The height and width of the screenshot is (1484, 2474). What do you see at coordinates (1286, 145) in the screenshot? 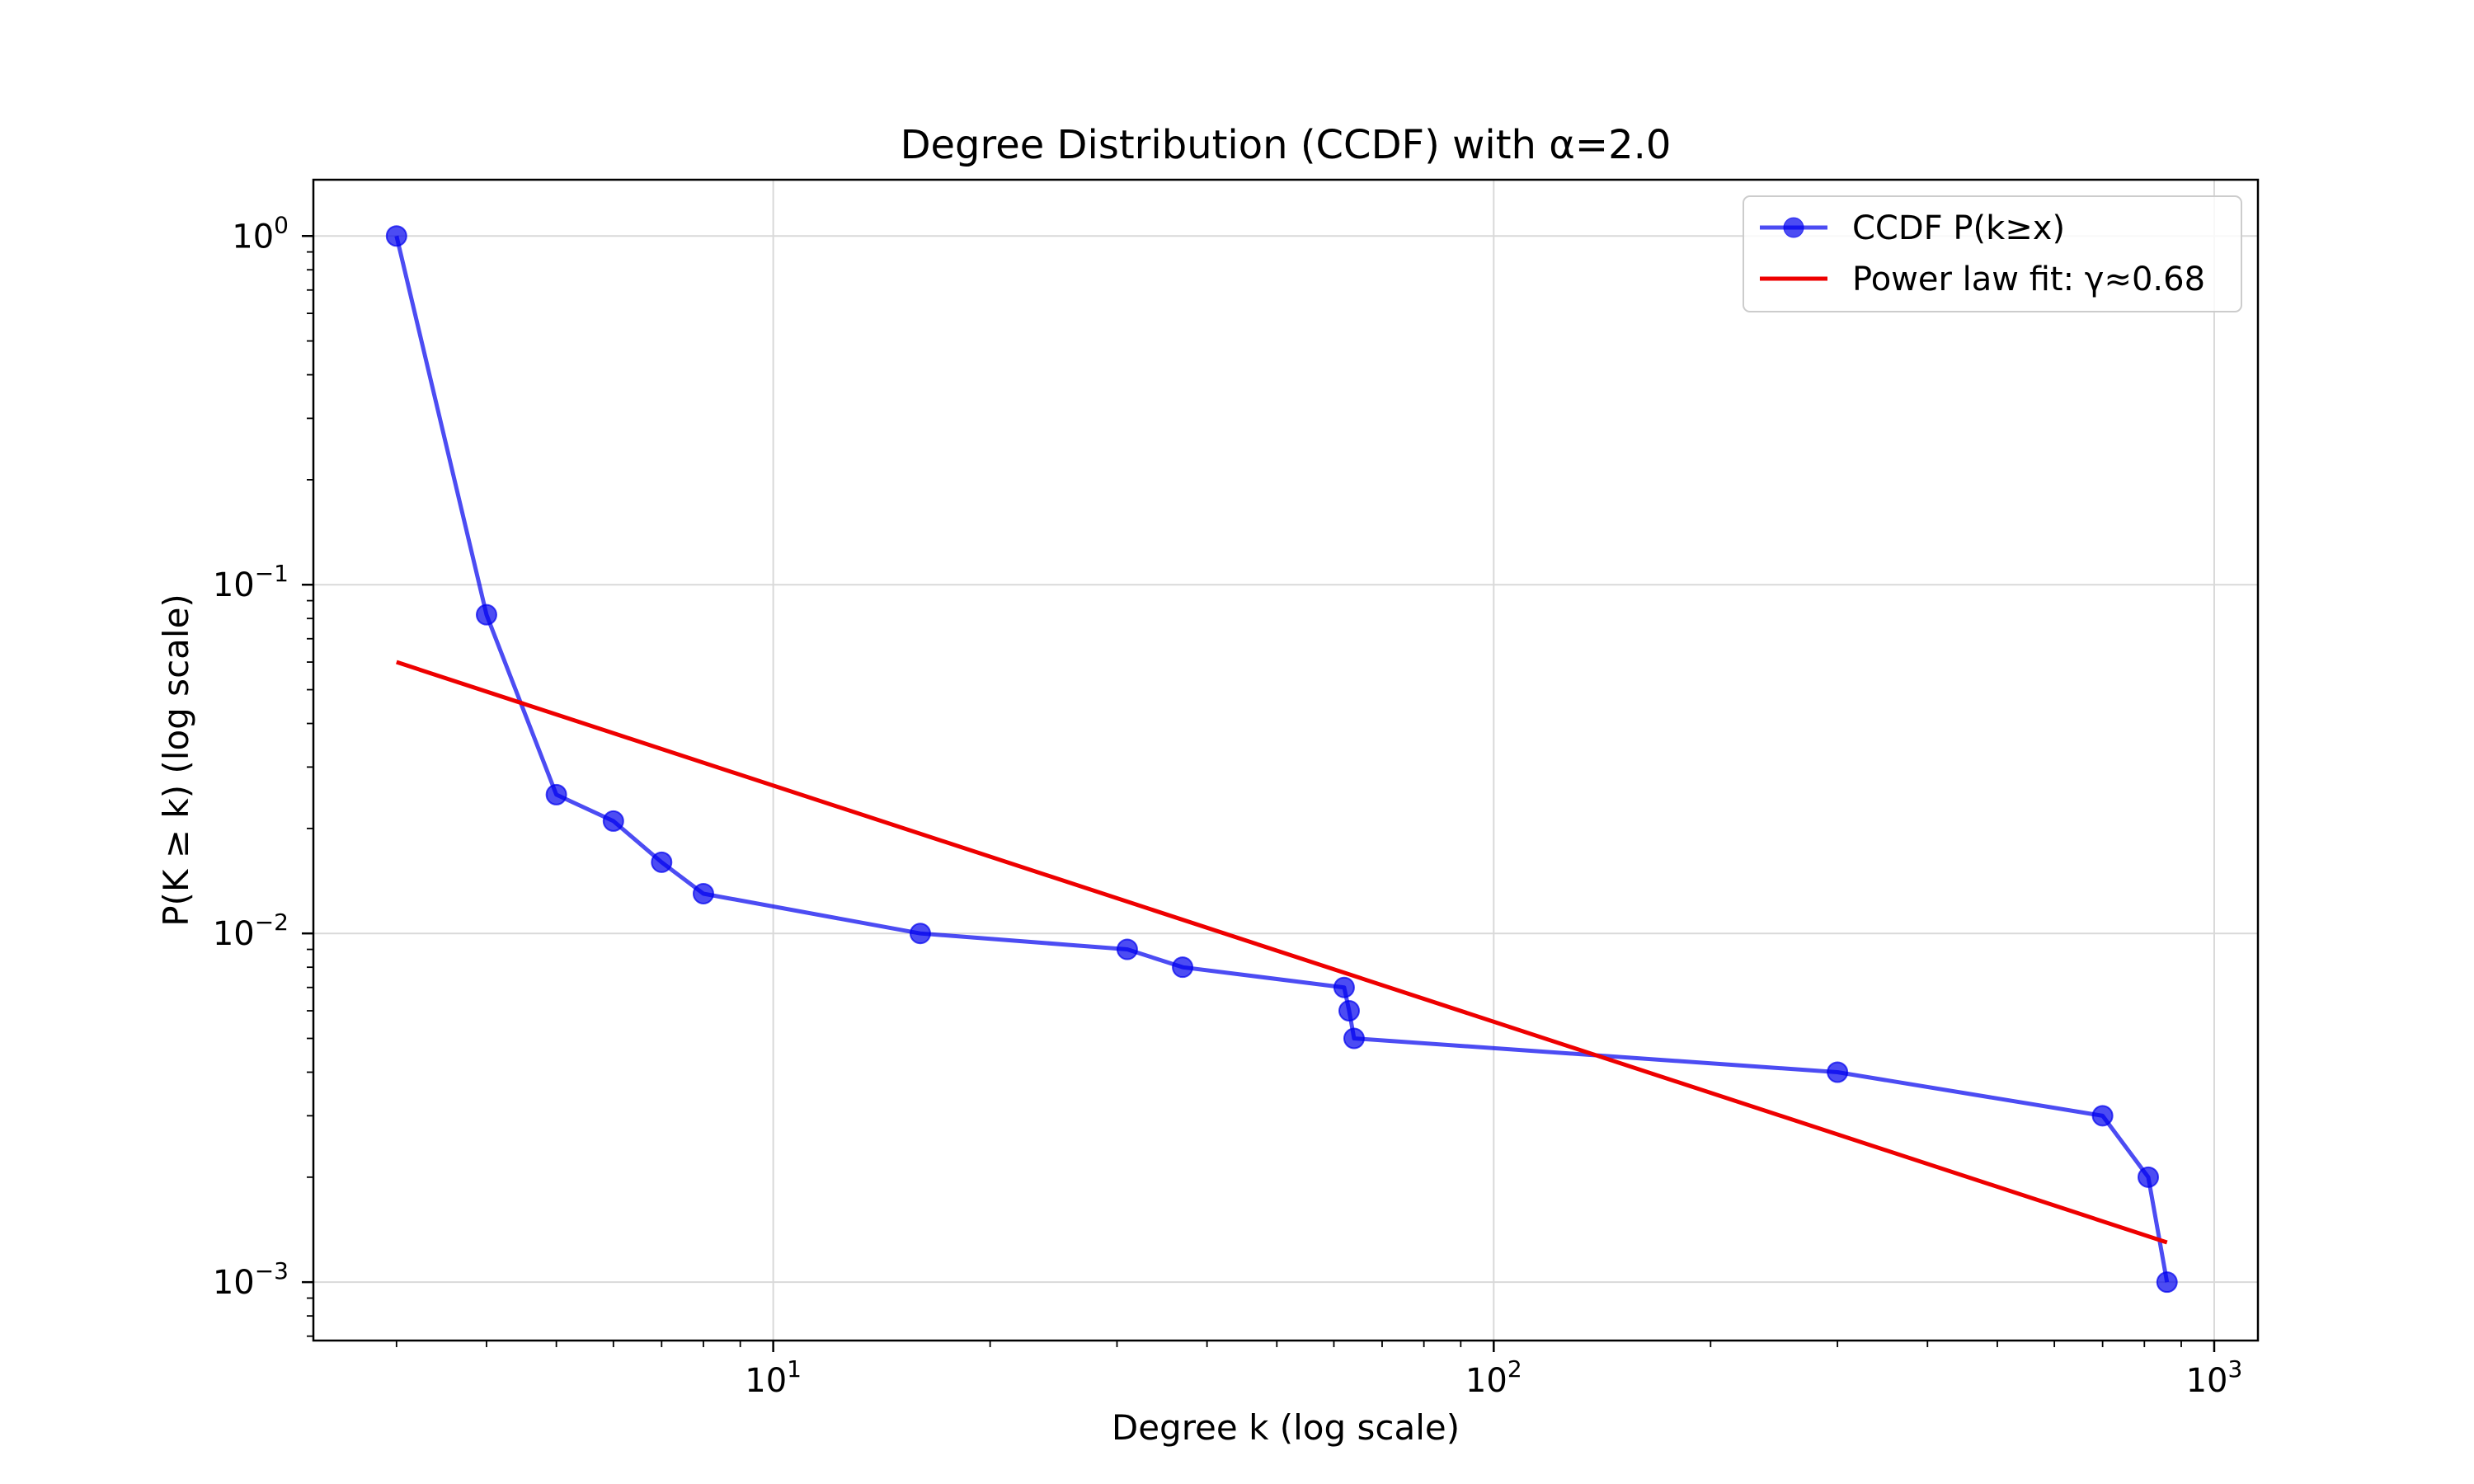
I see `chart-title: Degree Distribution (CCDF) with α=2.0` at bounding box center [1286, 145].